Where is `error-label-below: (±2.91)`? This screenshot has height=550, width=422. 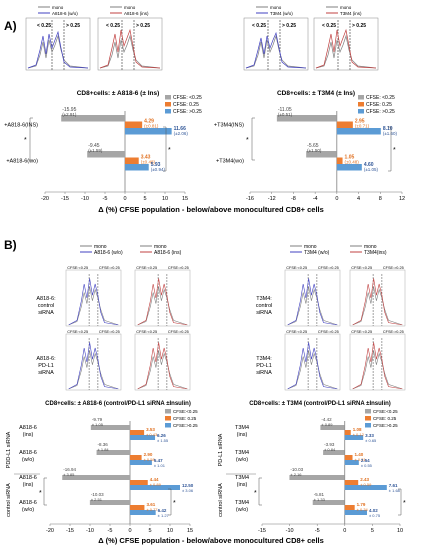
error-label-below: (±2.91) is located at coordinates (69, 114).